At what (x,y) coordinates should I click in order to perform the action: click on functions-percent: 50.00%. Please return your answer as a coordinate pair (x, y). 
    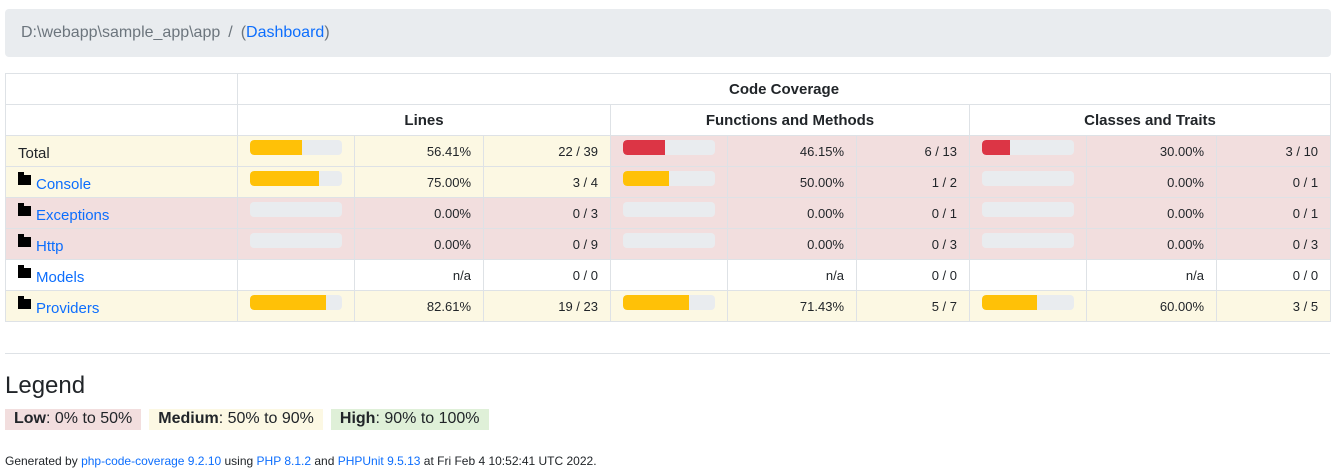
    Looking at the image, I should click on (792, 182).